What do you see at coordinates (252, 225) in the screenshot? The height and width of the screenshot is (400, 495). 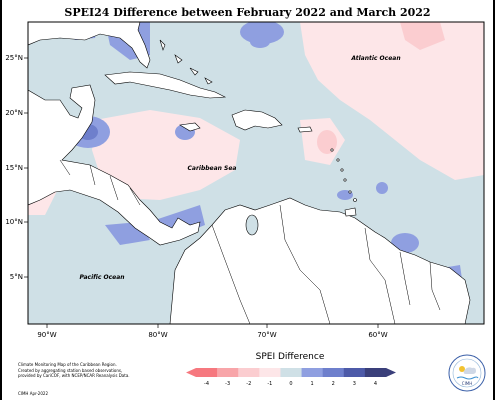 I see `lake-maracaibo` at bounding box center [252, 225].